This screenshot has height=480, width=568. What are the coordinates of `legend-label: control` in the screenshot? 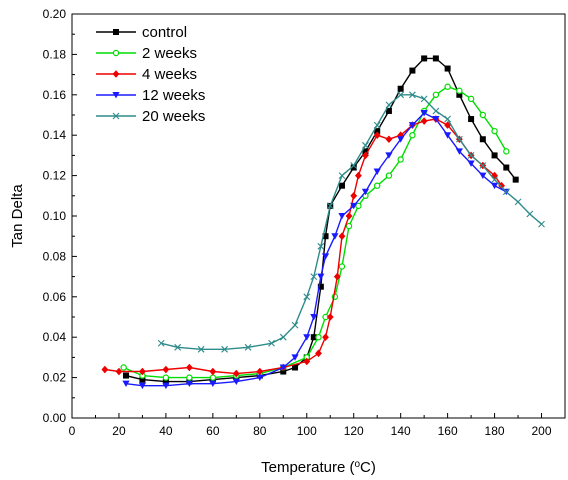 It's located at (164, 32).